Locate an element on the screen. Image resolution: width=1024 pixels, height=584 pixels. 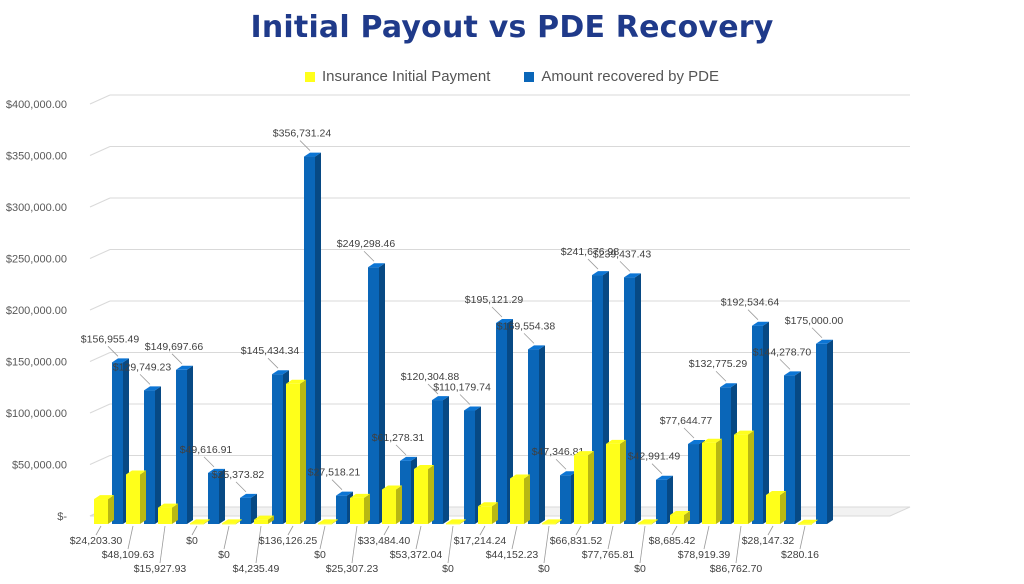
data-label-recovered: $192,534.64 is located at coordinates (750, 303).